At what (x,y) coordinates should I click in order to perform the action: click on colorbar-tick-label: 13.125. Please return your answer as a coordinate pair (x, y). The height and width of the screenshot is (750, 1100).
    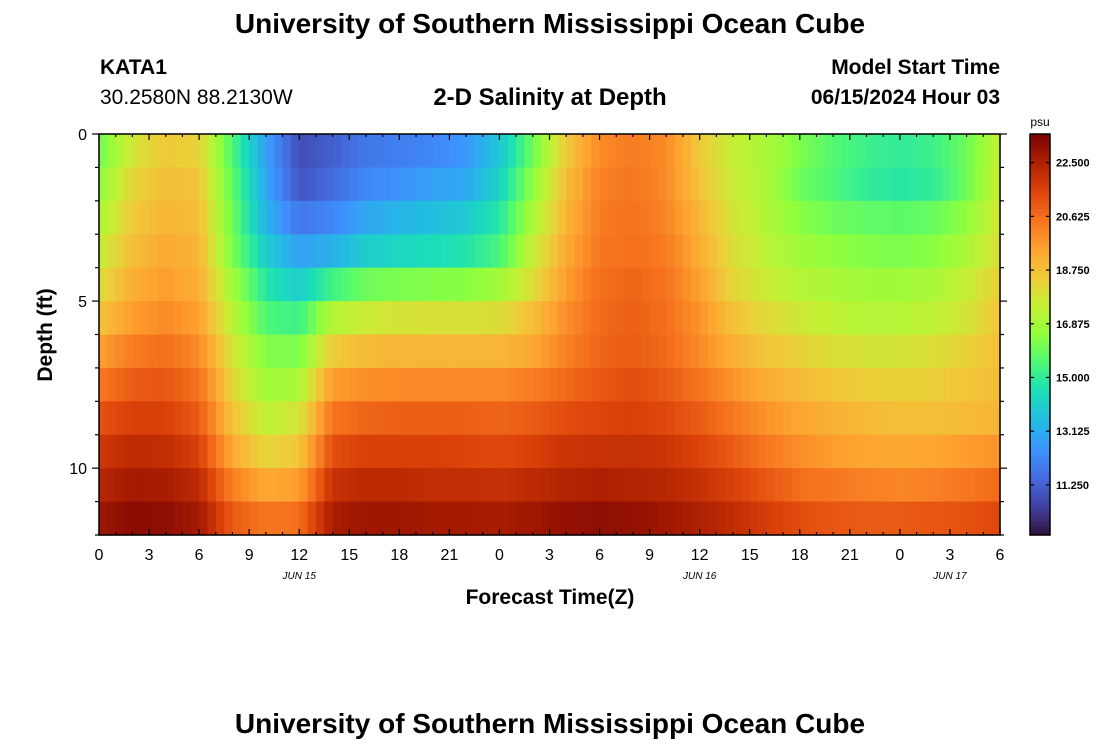
    Looking at the image, I should click on (1073, 432).